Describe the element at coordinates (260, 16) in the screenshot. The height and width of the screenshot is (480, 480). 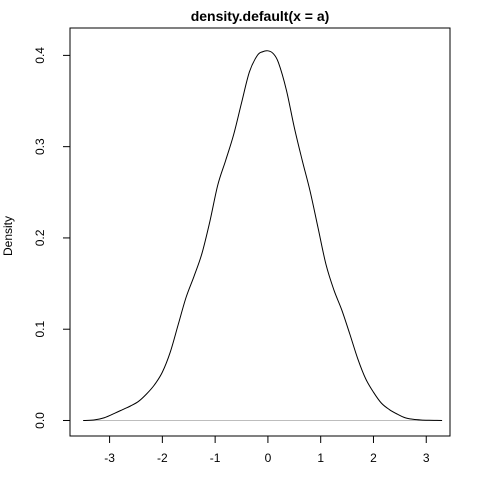
I see `chart-title: density.default(x = a)` at that location.